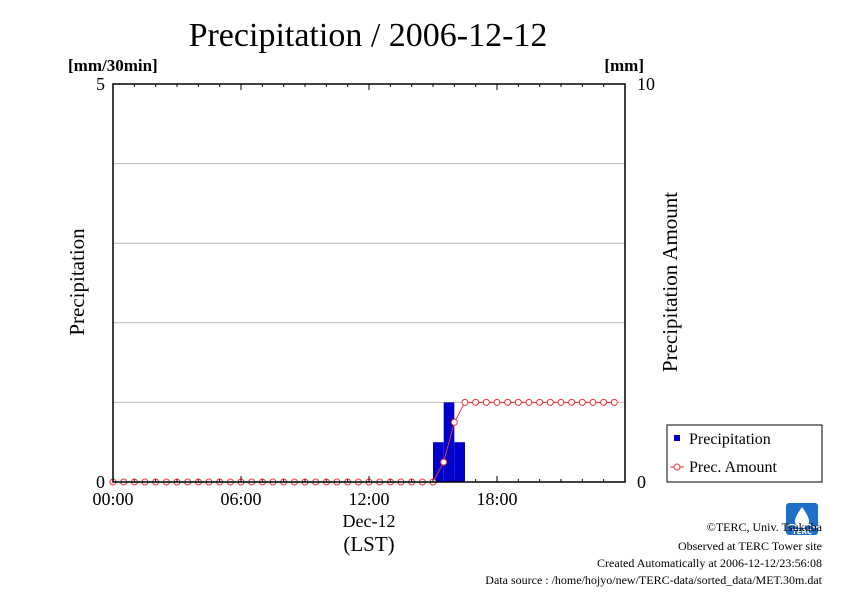 The image size is (842, 595). Describe the element at coordinates (496, 499) in the screenshot. I see `x-tick-label: 18:00` at that location.